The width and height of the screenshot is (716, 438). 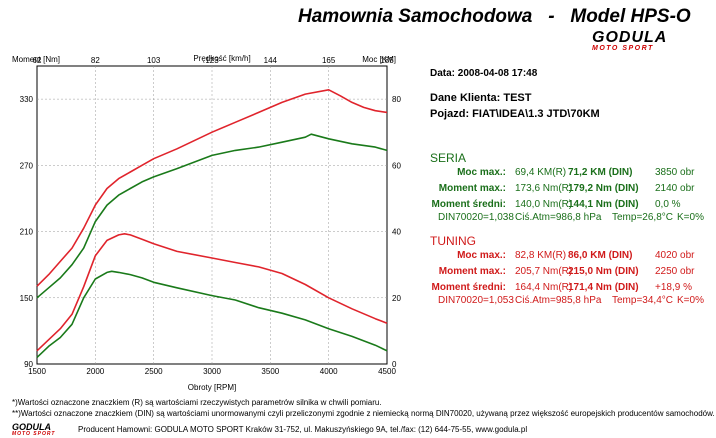 I want to click on page-title: Hamownia Samochodowa - Model HPS-O, so click(x=494, y=16).